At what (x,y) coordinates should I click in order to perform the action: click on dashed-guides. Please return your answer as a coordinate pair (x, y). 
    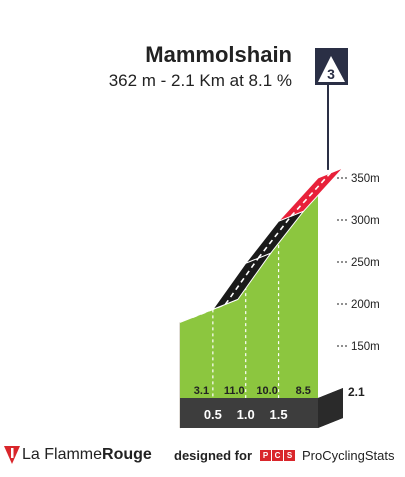
    Looking at the image, I should click on (246, 309).